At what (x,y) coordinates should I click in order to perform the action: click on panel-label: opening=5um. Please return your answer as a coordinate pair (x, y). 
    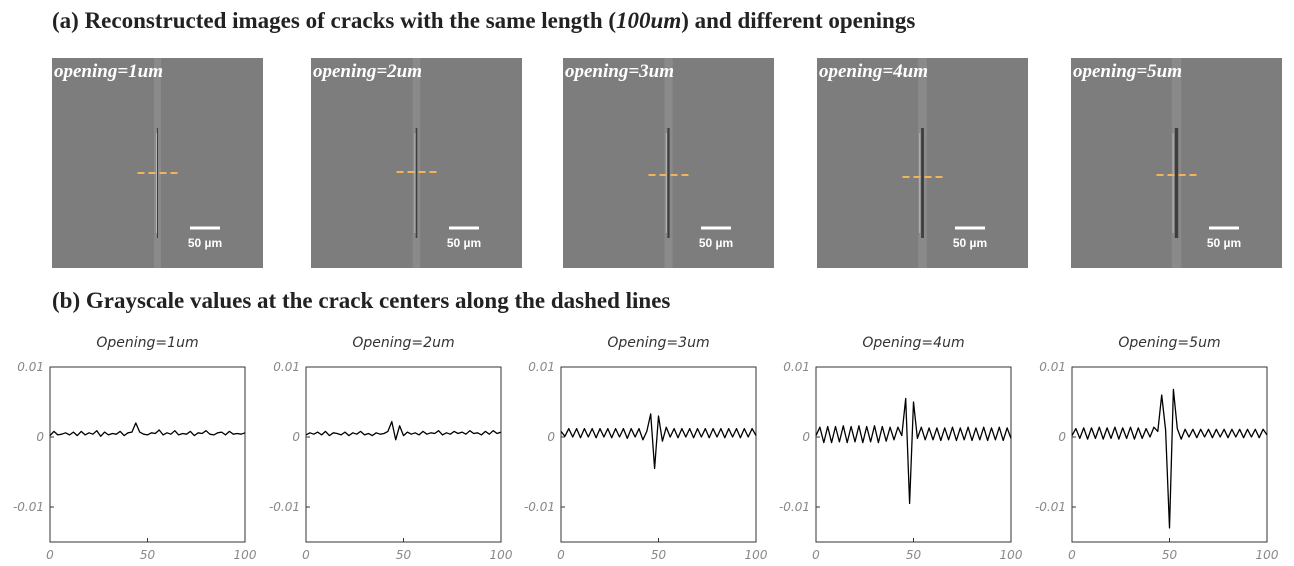
    Looking at the image, I should click on (1127, 71).